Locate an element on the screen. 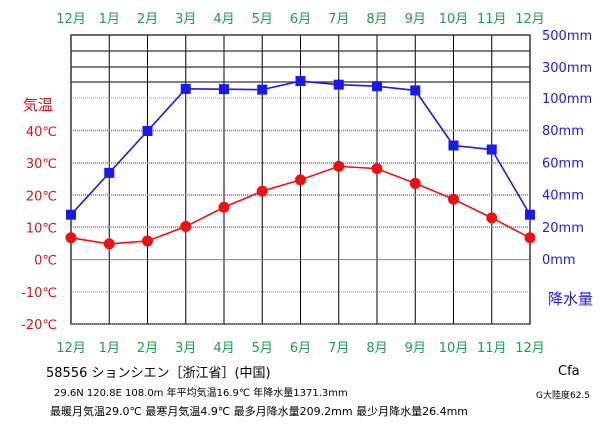  precip-tick-label: 40mm is located at coordinates (563, 196).